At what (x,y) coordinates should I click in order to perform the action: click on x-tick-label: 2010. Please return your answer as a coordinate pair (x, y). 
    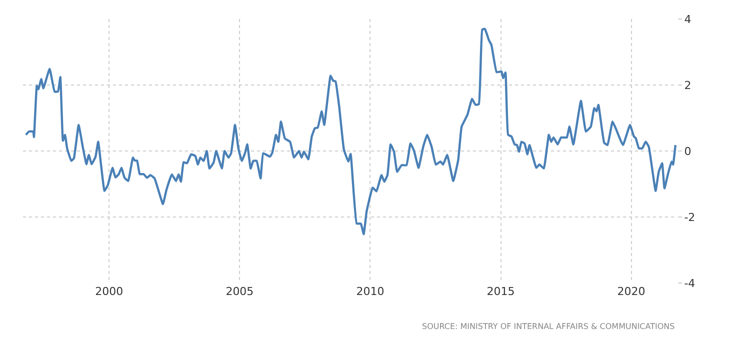
    Looking at the image, I should click on (370, 291).